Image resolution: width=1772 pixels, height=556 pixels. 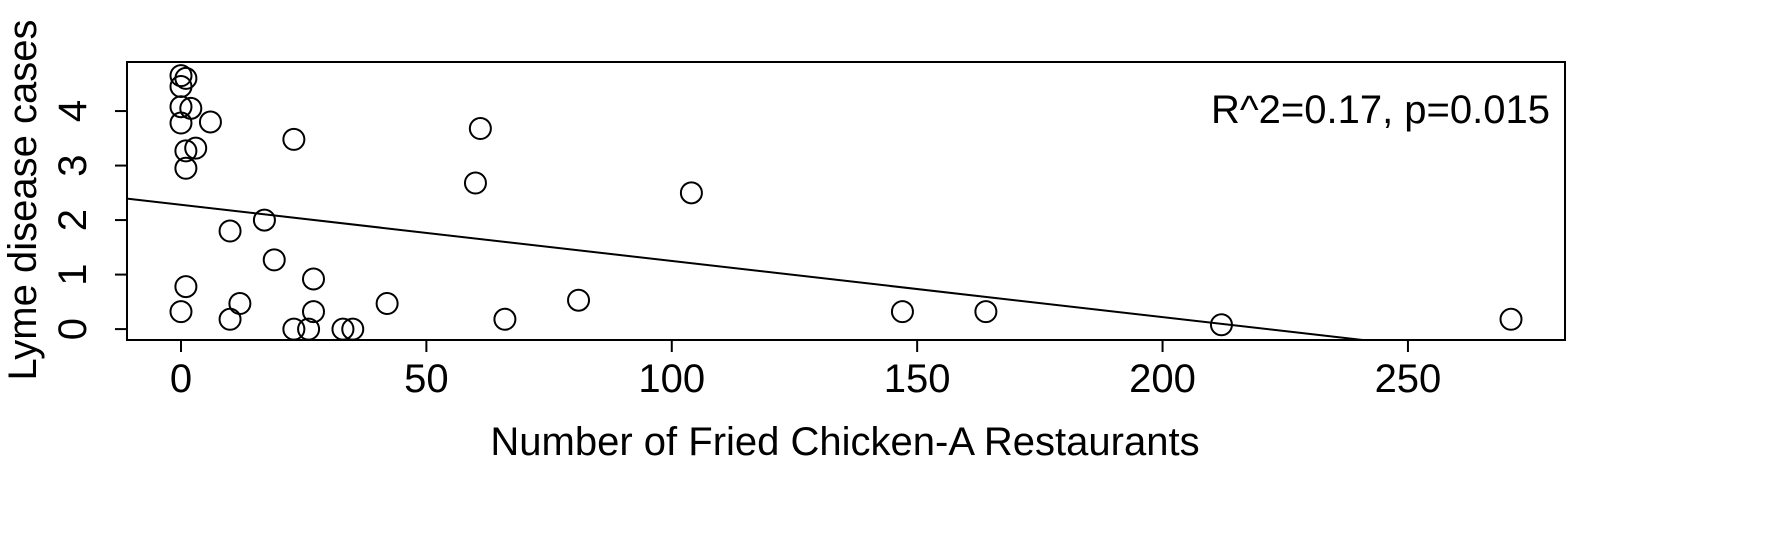 I want to click on y-tick-label: 2, so click(x=73, y=220).